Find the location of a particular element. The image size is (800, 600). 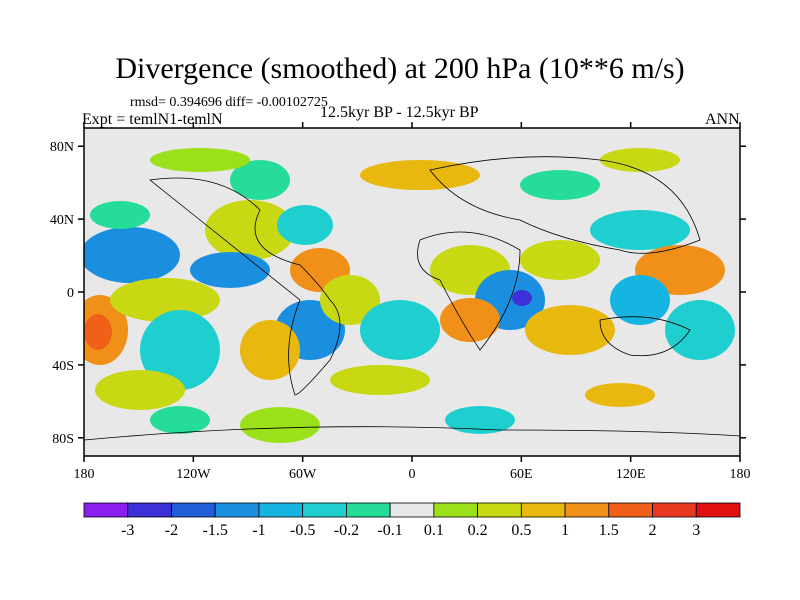

lat-tick-label: 80S is located at coordinates (63, 439).